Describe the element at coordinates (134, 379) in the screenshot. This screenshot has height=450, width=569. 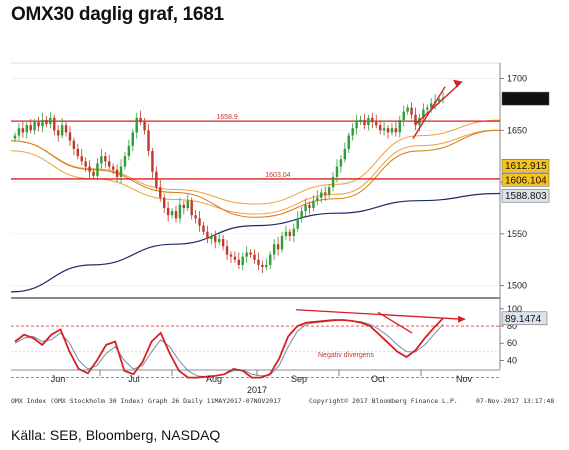
I see `month-label: Jul` at that location.